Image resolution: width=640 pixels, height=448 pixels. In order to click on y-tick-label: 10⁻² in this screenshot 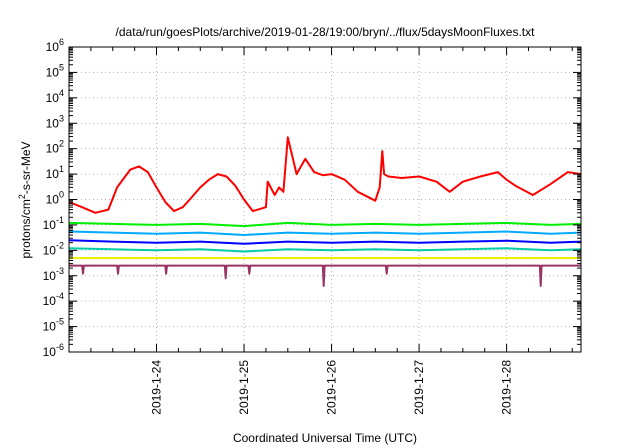, I will do `click(53, 248)`.